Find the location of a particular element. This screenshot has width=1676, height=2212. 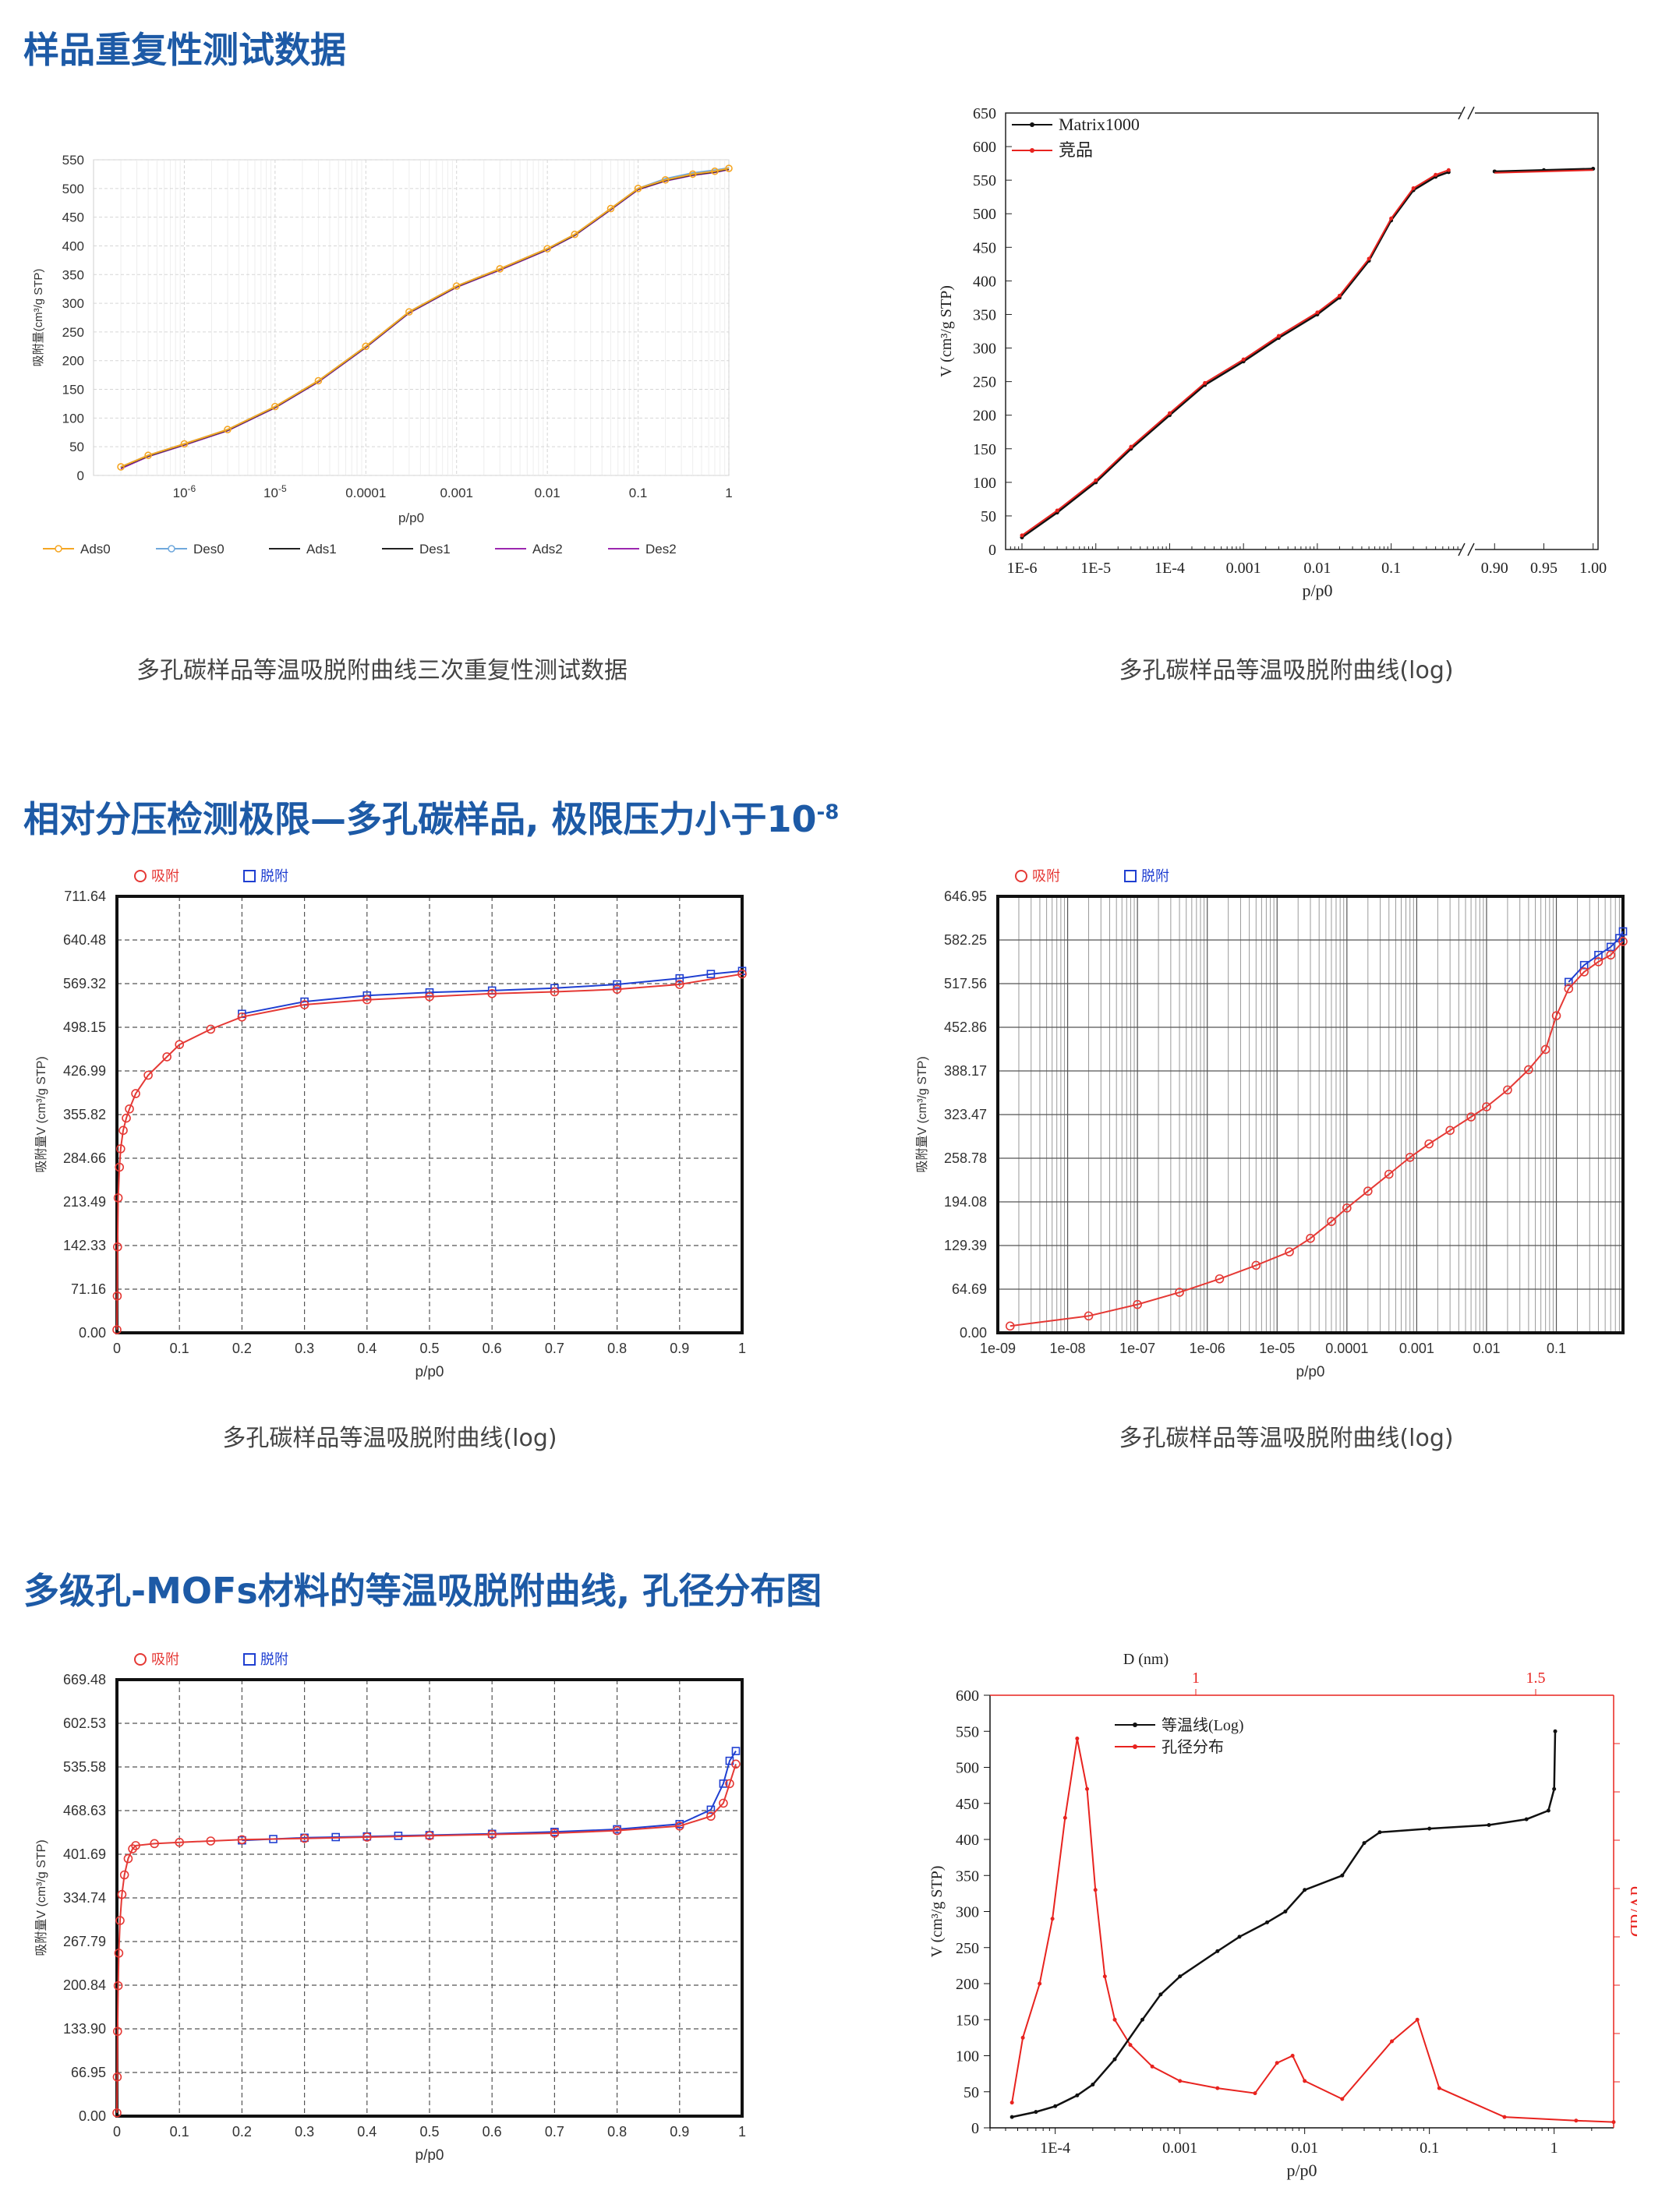

x-tick-label: 0.001 is located at coordinates (457, 493).